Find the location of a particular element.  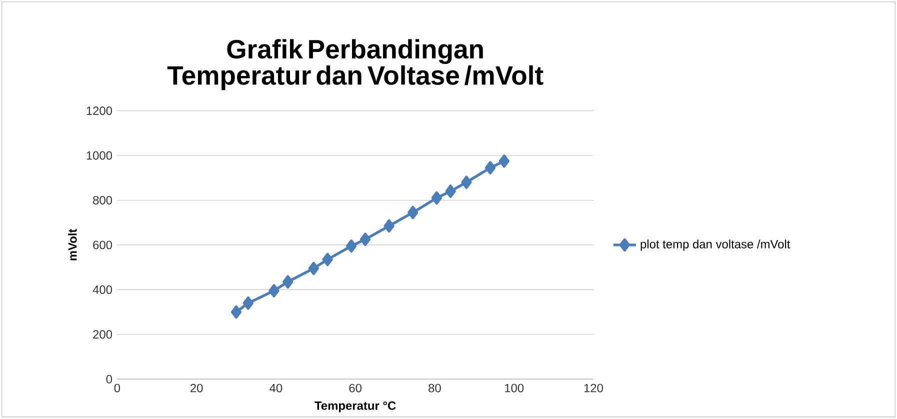

y-tick-label: 600 is located at coordinates (102, 245).